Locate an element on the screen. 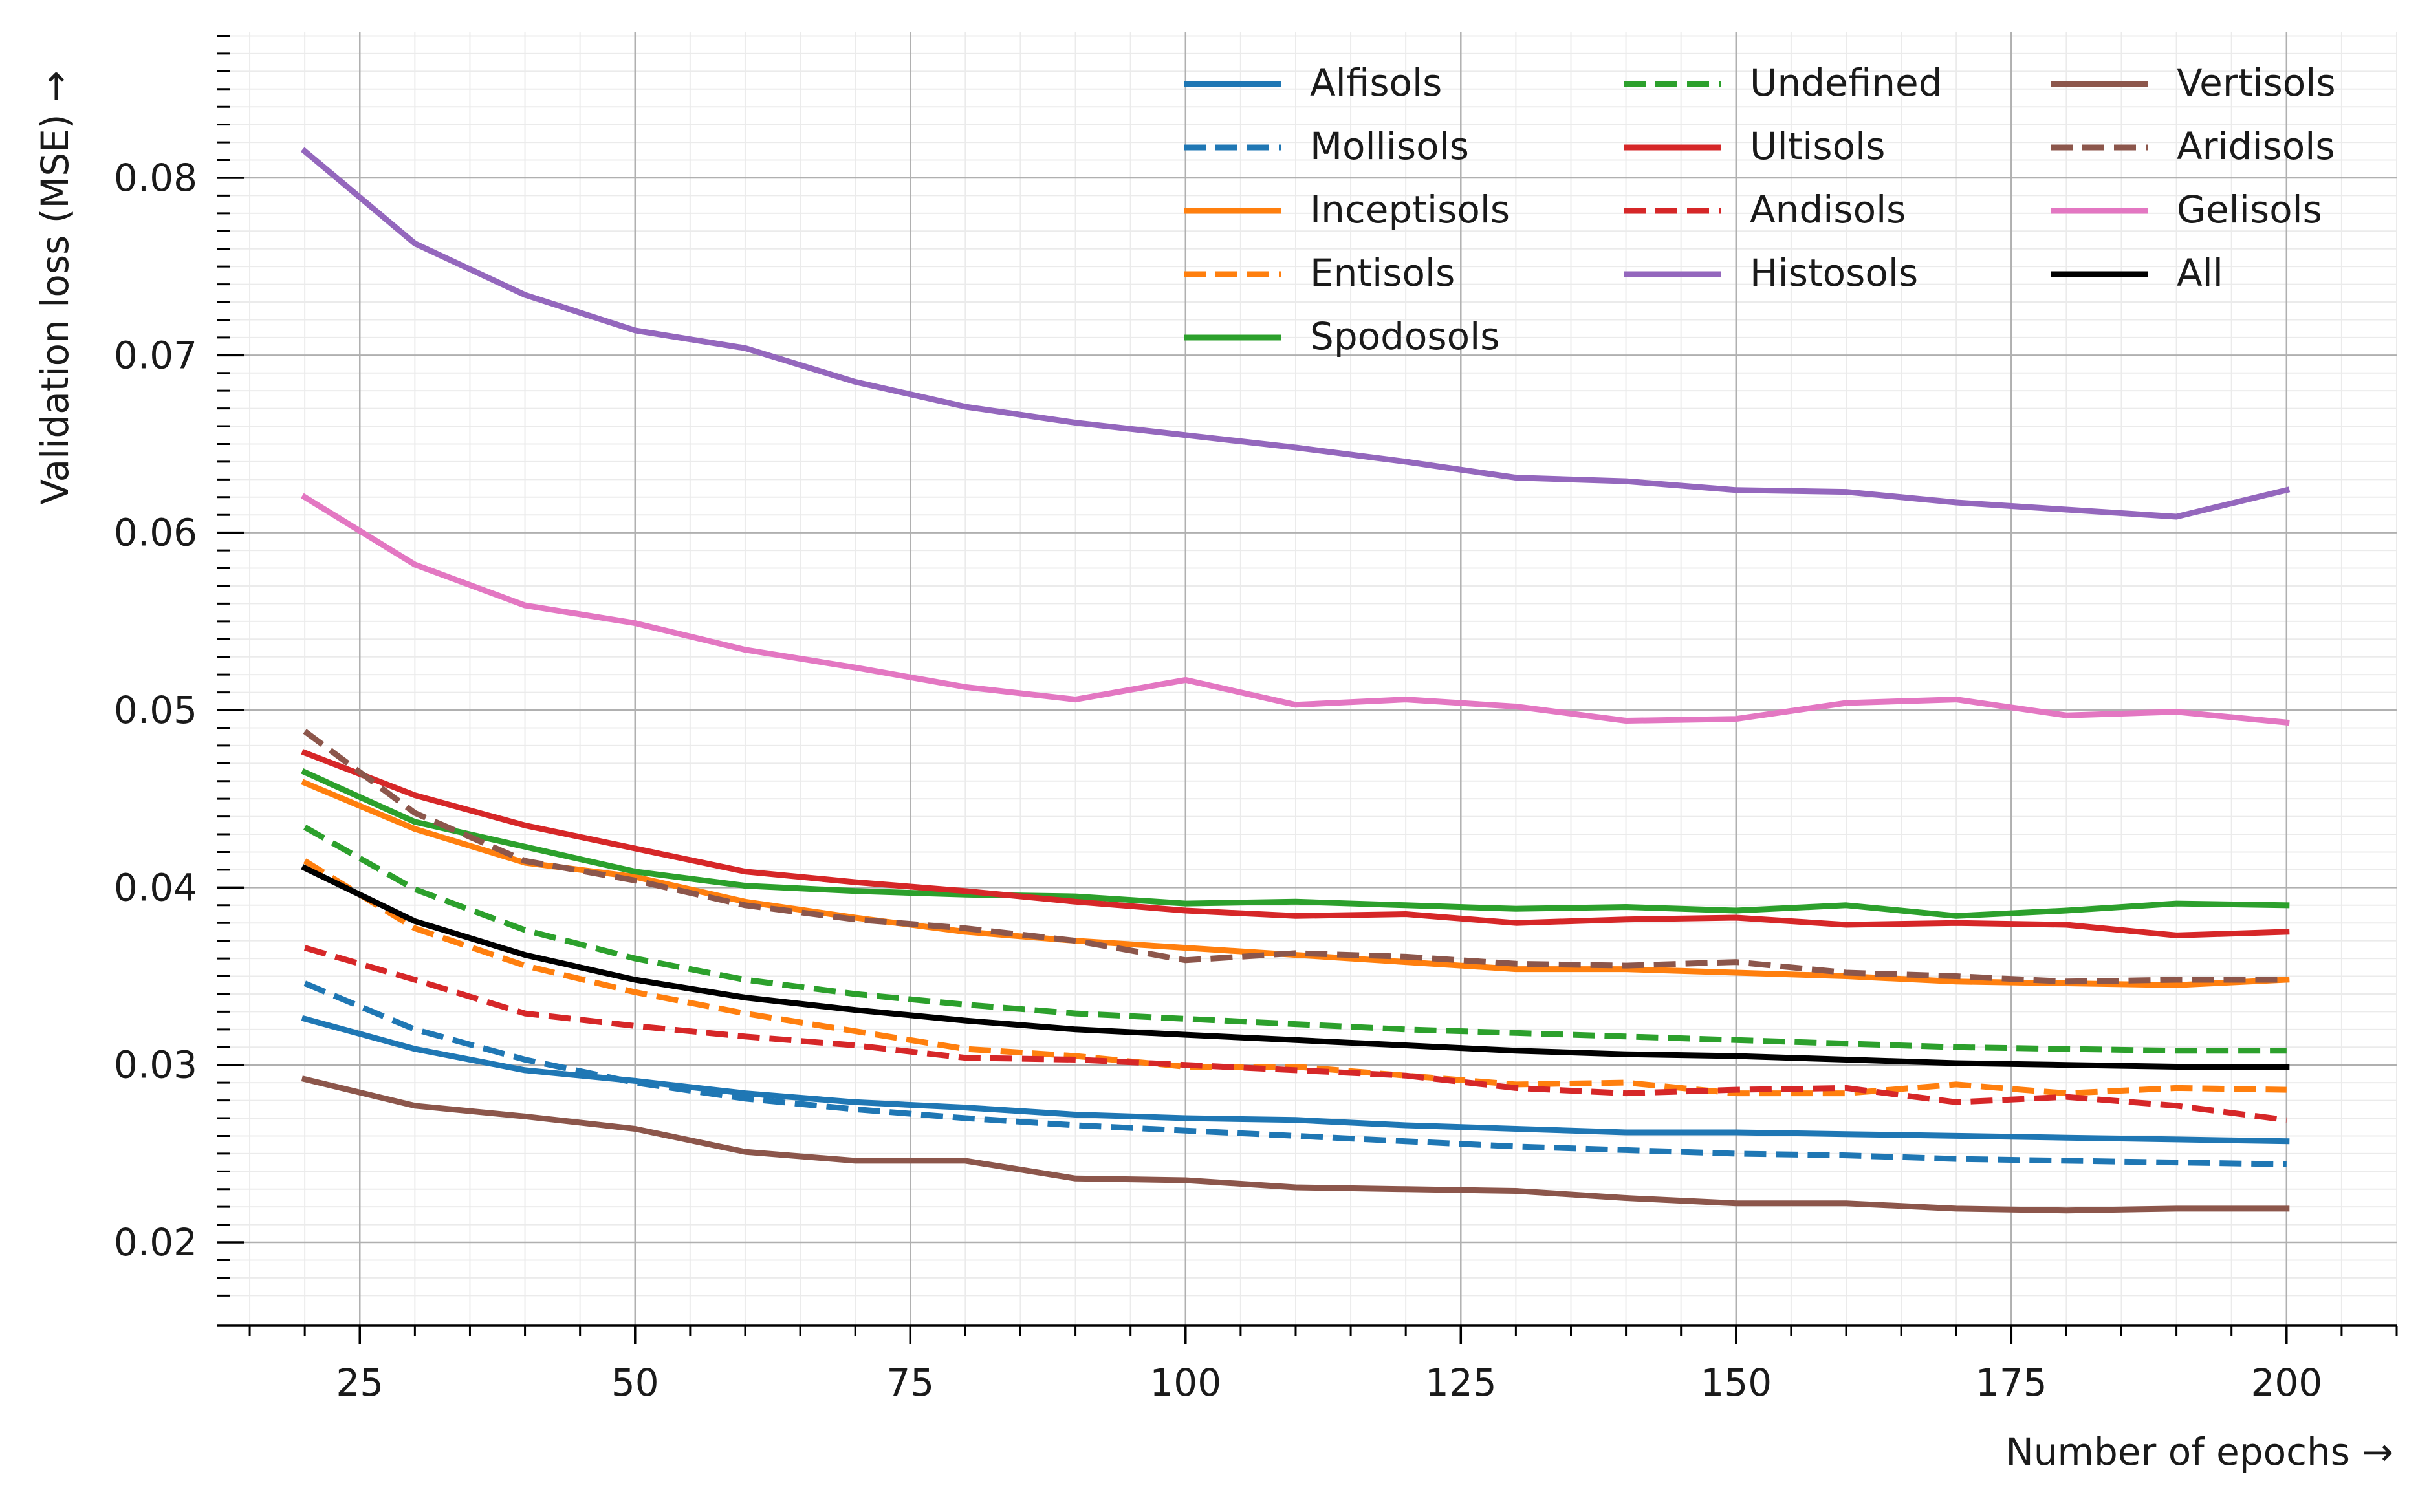 This screenshot has width=2429, height=1512. legend-label-alfisols: Alfisols is located at coordinates (1376, 83).